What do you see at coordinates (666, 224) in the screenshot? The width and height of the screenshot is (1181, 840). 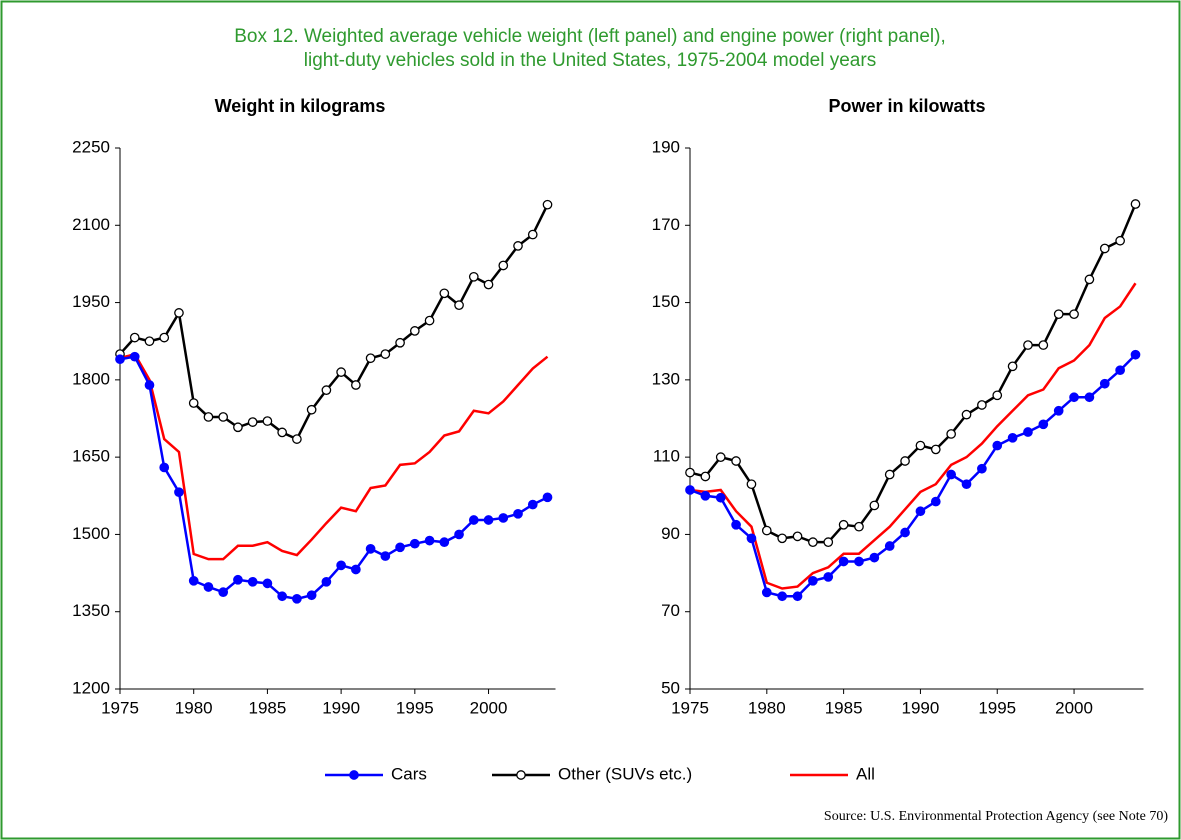 I see `y-tick-label: 170` at bounding box center [666, 224].